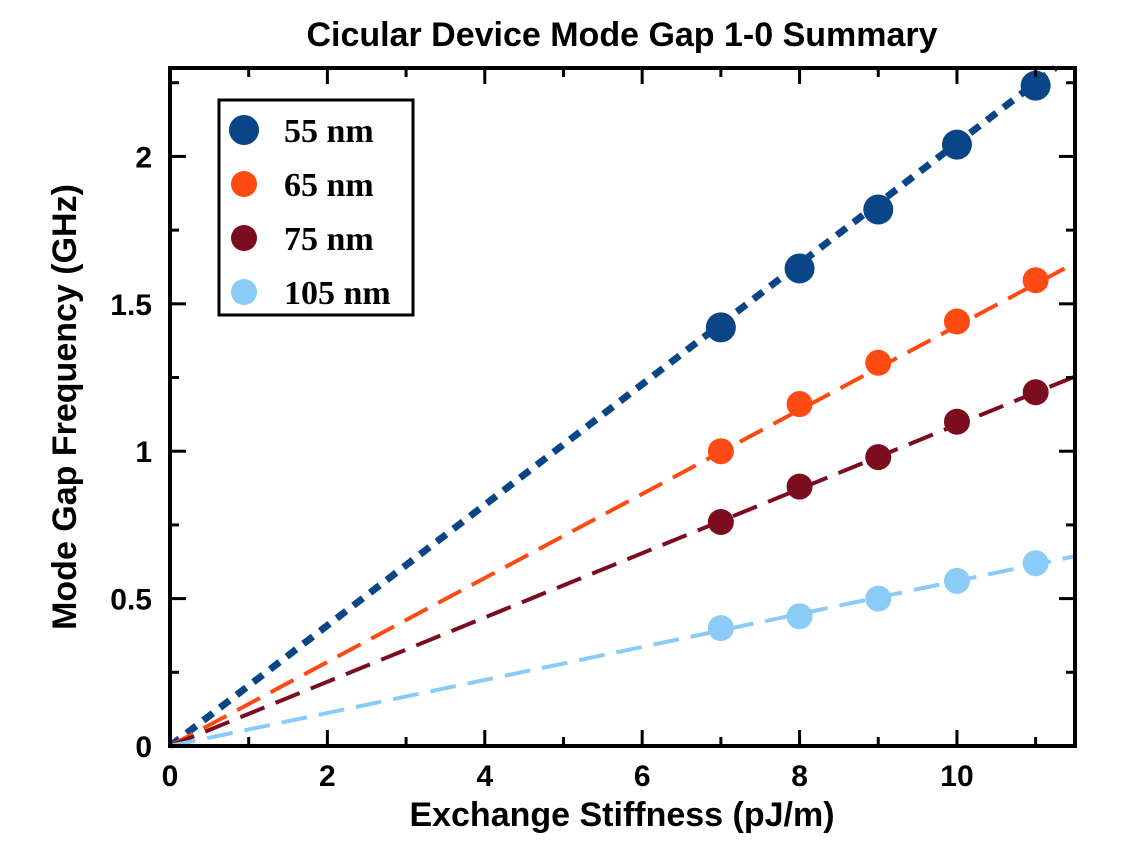 The width and height of the screenshot is (1131, 849). I want to click on chart-title: Cicular Device Mode Gap 1-0 Summary, so click(621, 35).